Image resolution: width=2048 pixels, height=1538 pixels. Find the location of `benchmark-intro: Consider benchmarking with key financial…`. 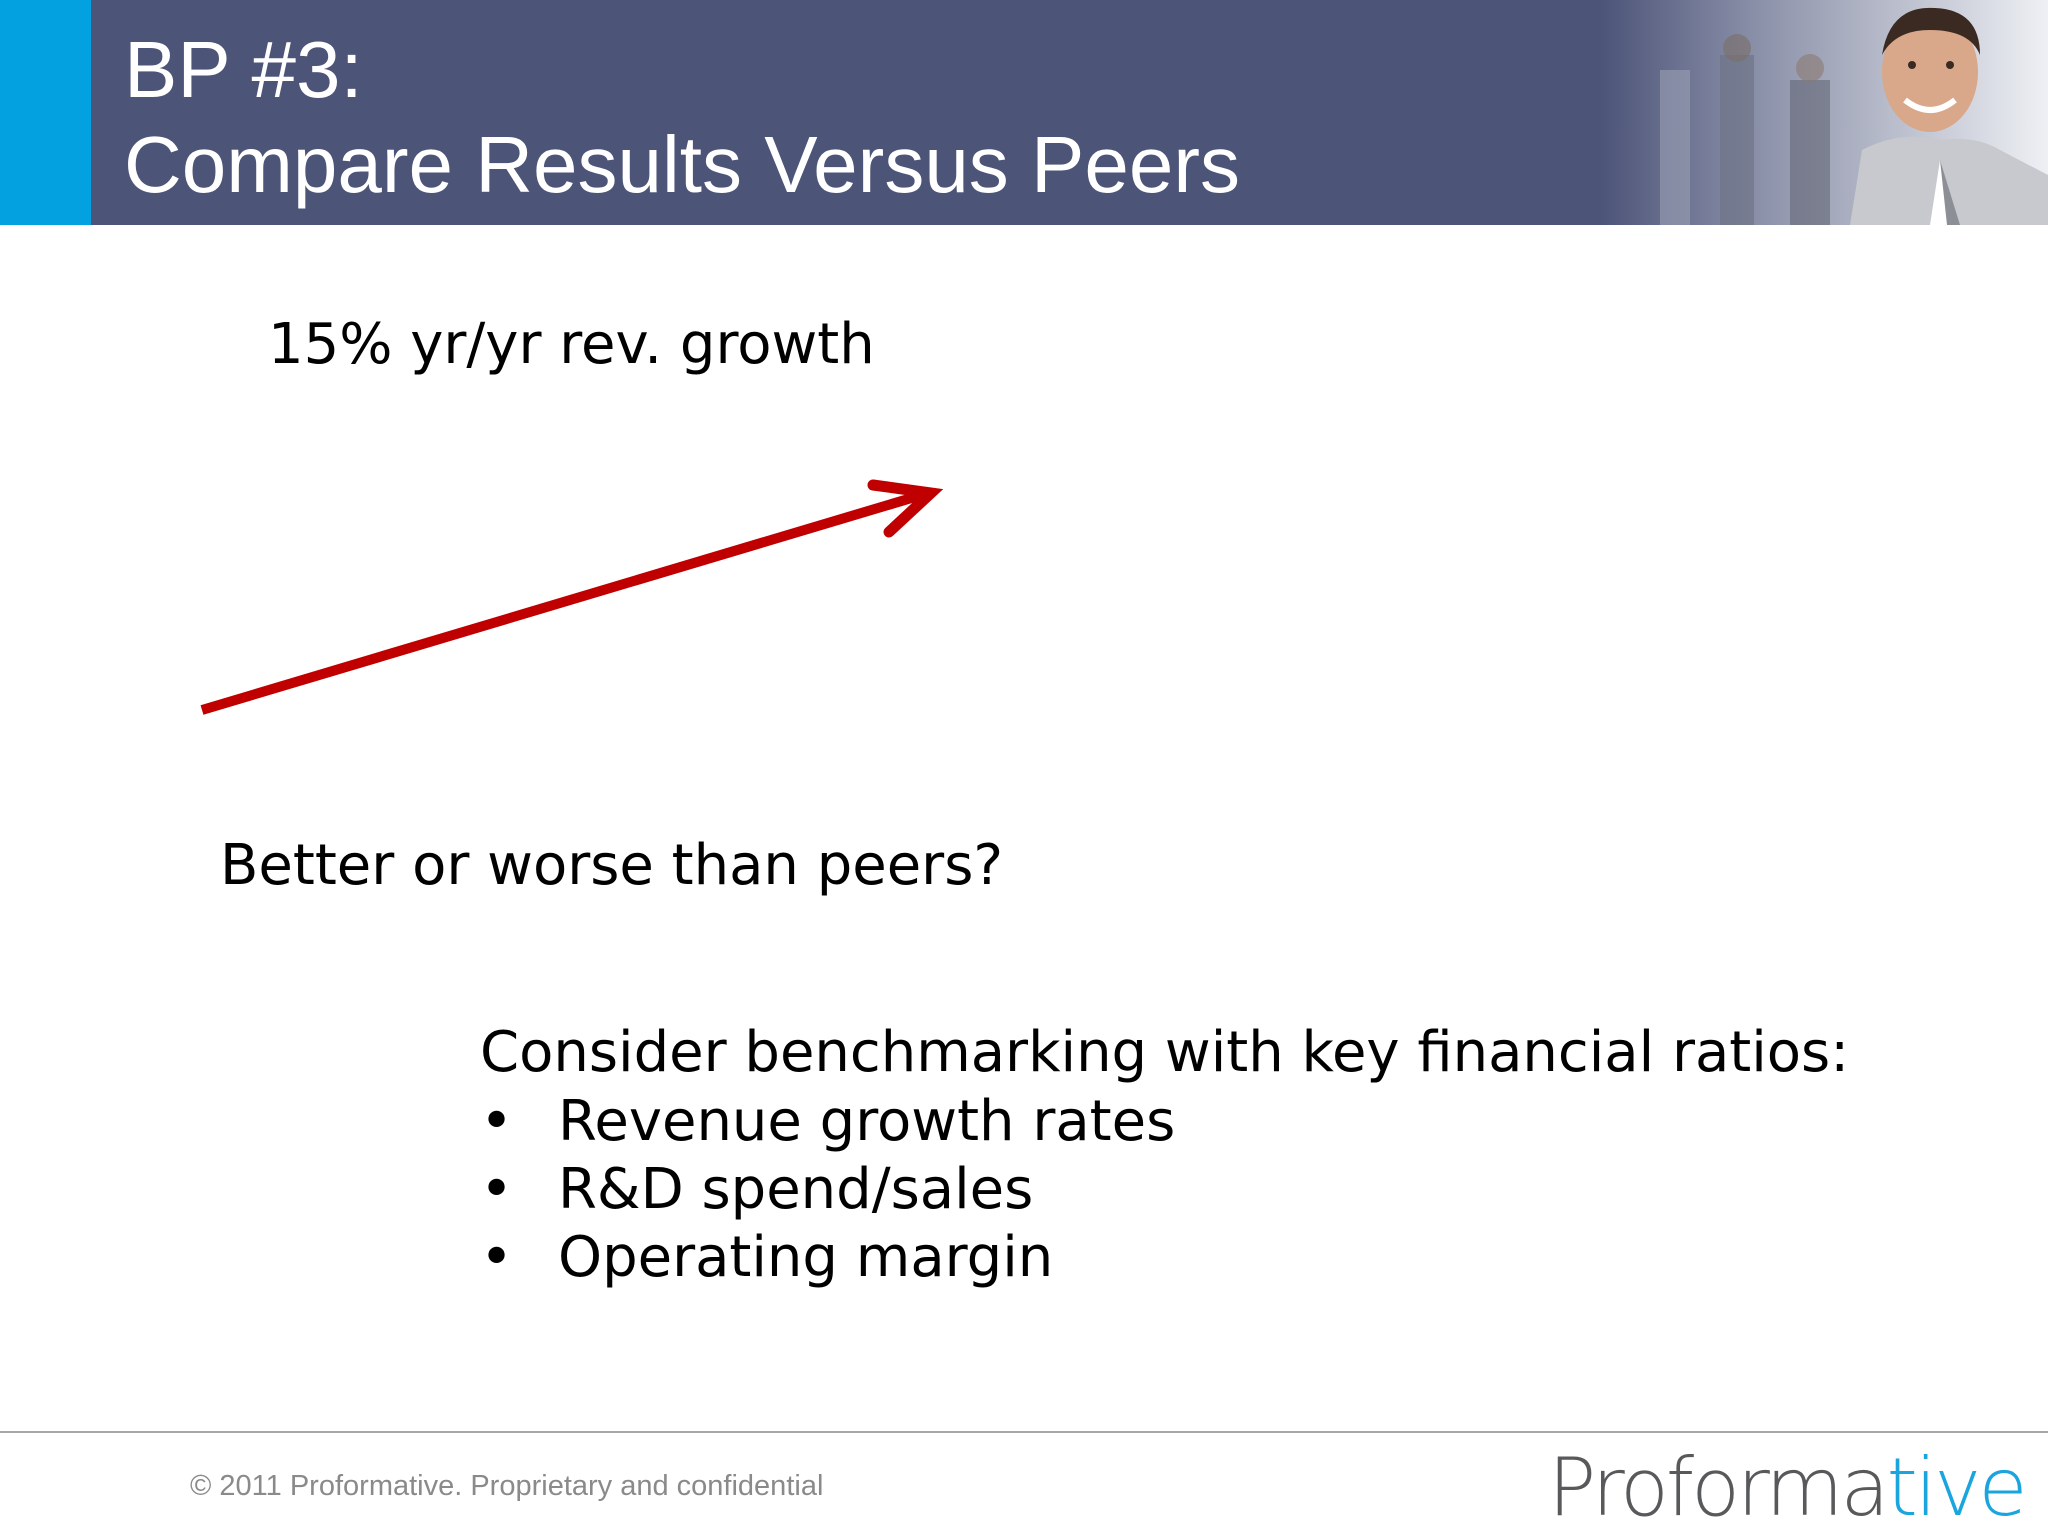

benchmark-intro: Consider benchmarking with key financial… is located at coordinates (1165, 1052).